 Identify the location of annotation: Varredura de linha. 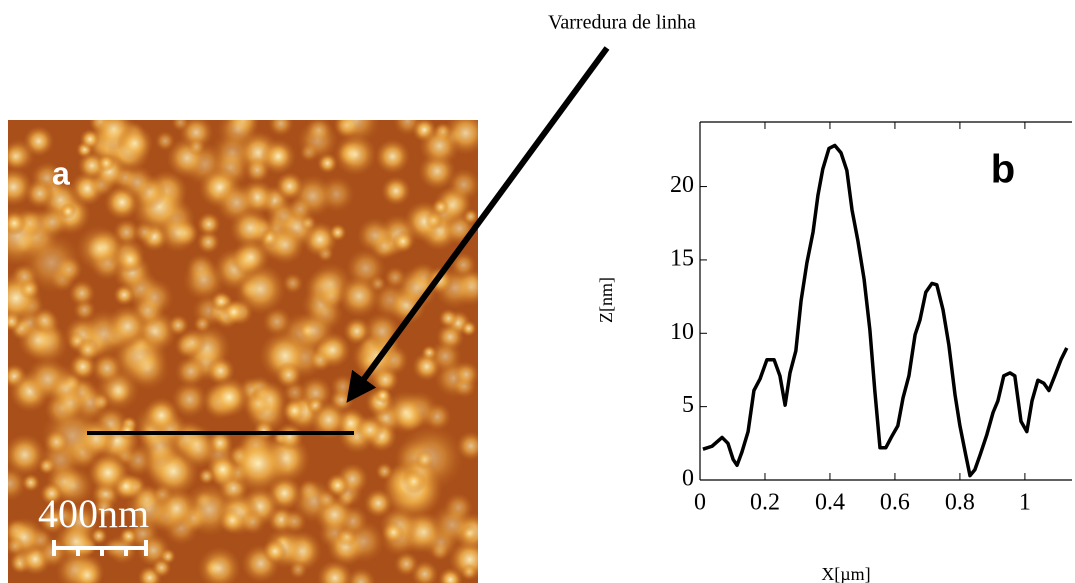
(622, 23).